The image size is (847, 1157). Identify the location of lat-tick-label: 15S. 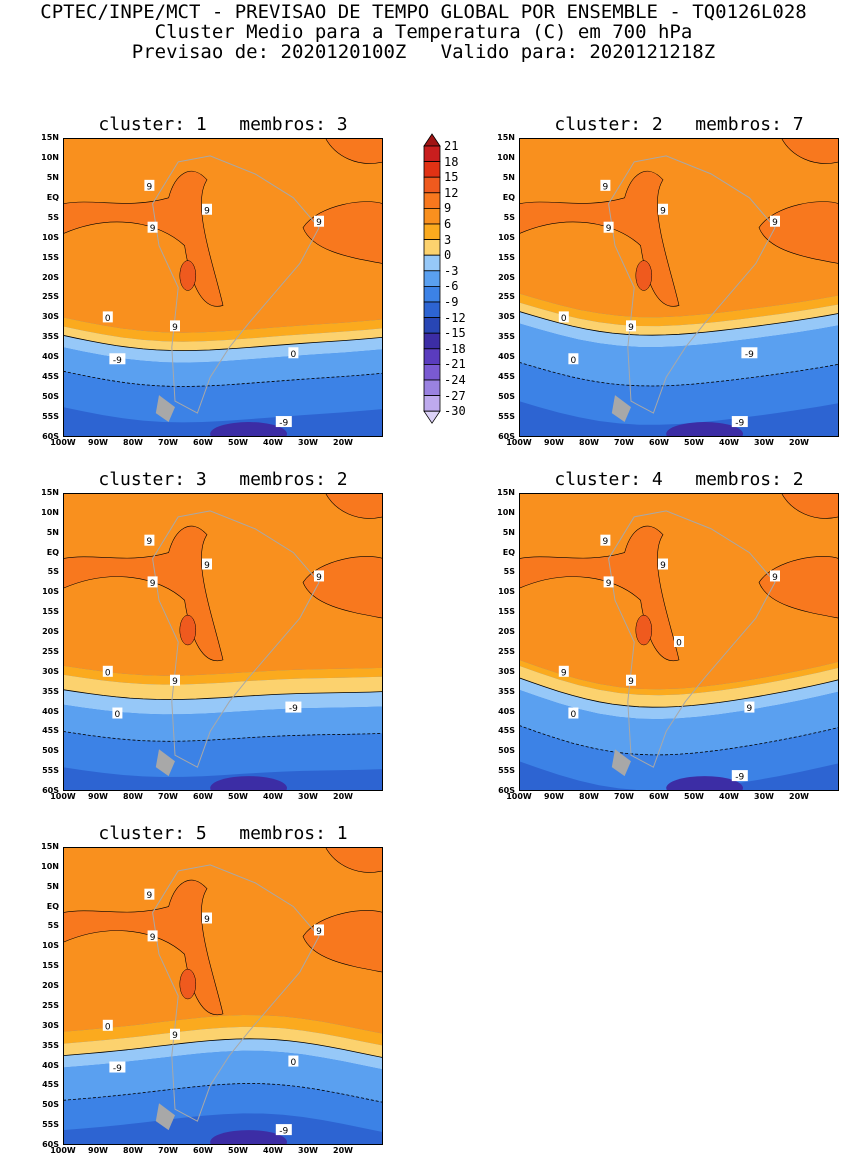
(50, 257).